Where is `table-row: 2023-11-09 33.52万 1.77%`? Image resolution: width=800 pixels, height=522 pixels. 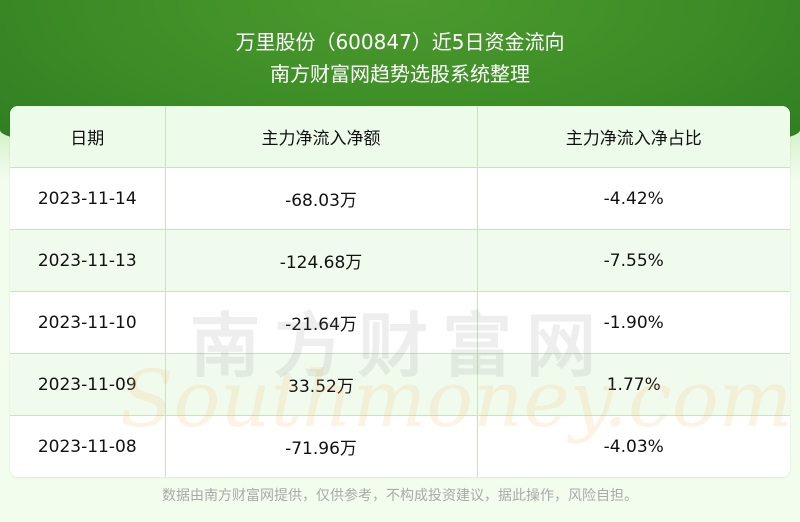 table-row: 2023-11-09 33.52万 1.77% is located at coordinates (400, 384).